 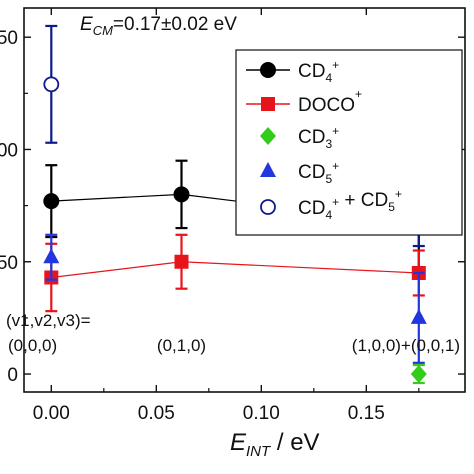 What do you see at coordinates (330, 101) in the screenshot?
I see `legend-label: DOCO+` at bounding box center [330, 101].